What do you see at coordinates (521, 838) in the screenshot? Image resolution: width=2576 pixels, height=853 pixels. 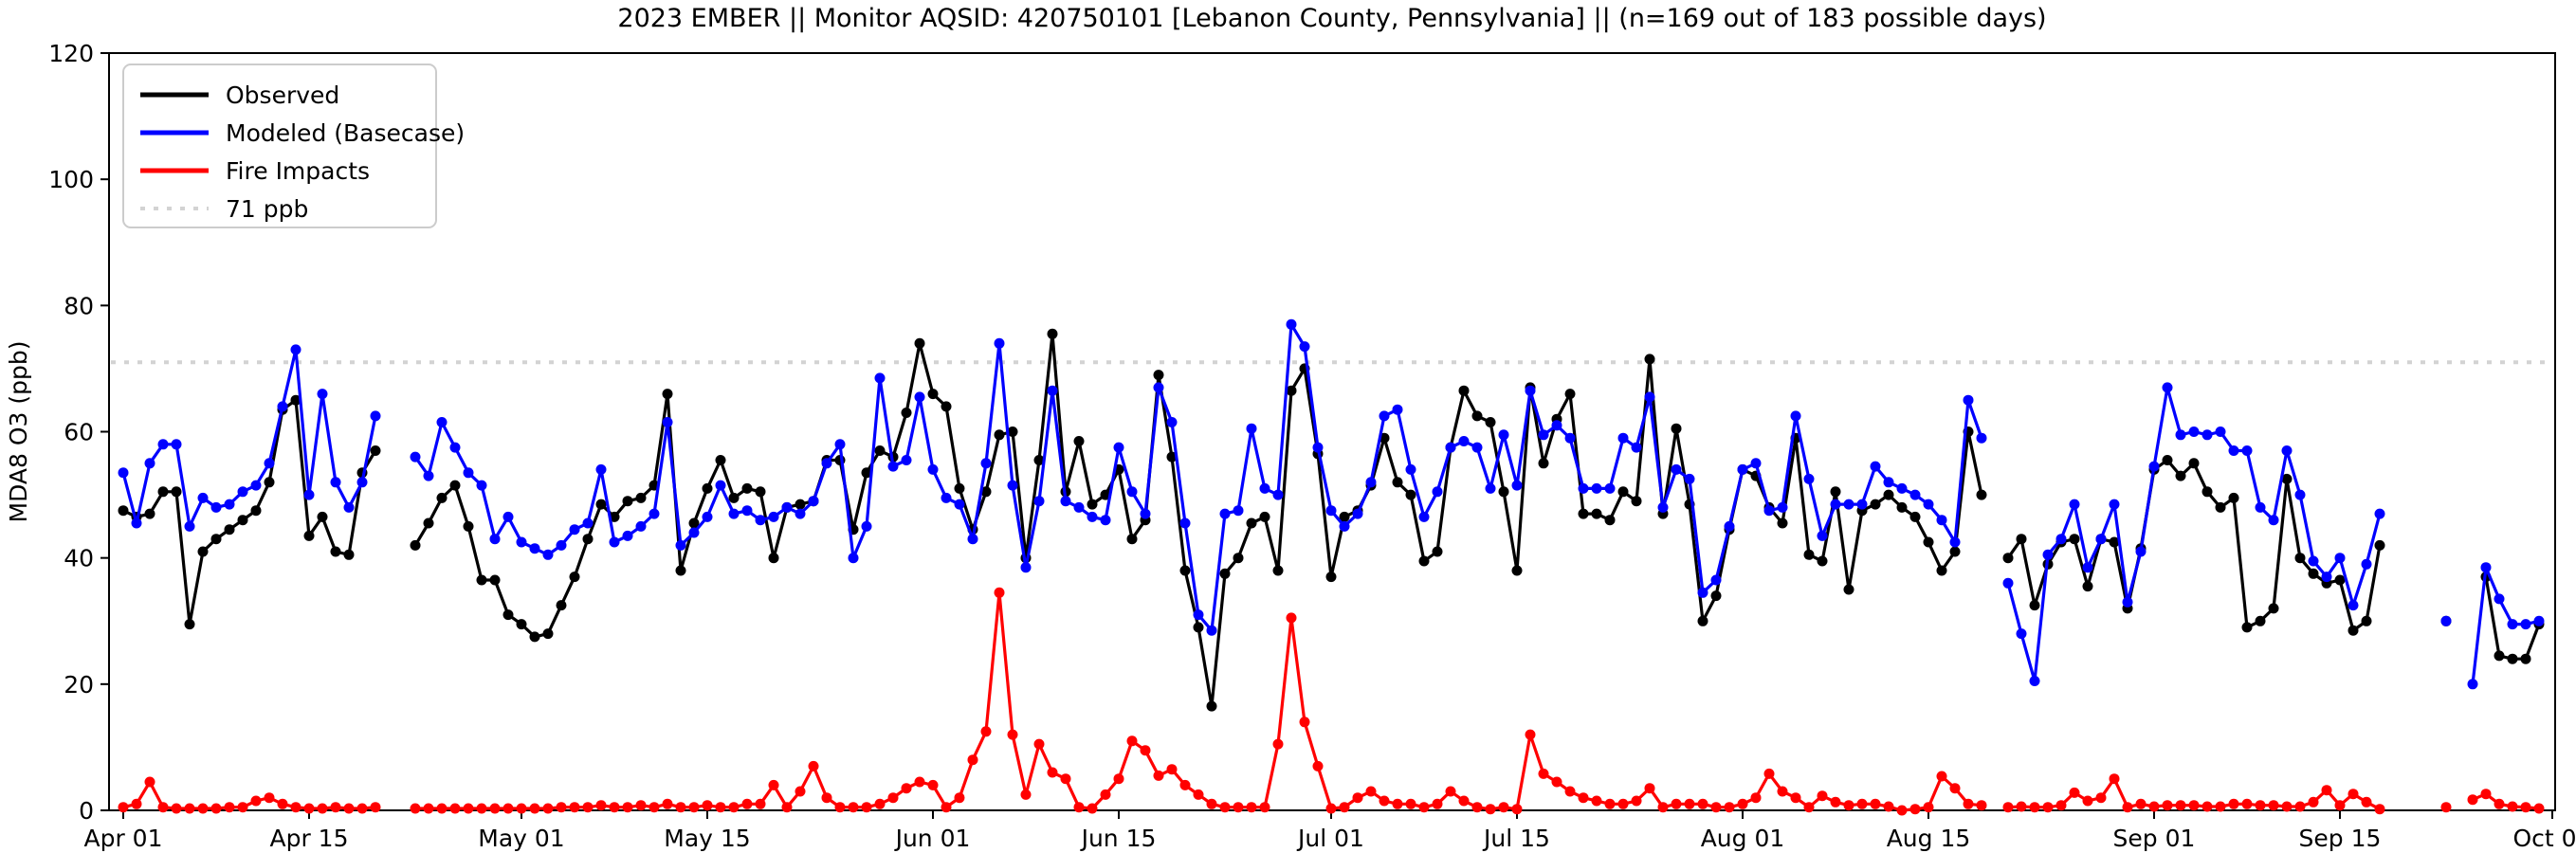 I see `x-tick-label: May 01` at bounding box center [521, 838].